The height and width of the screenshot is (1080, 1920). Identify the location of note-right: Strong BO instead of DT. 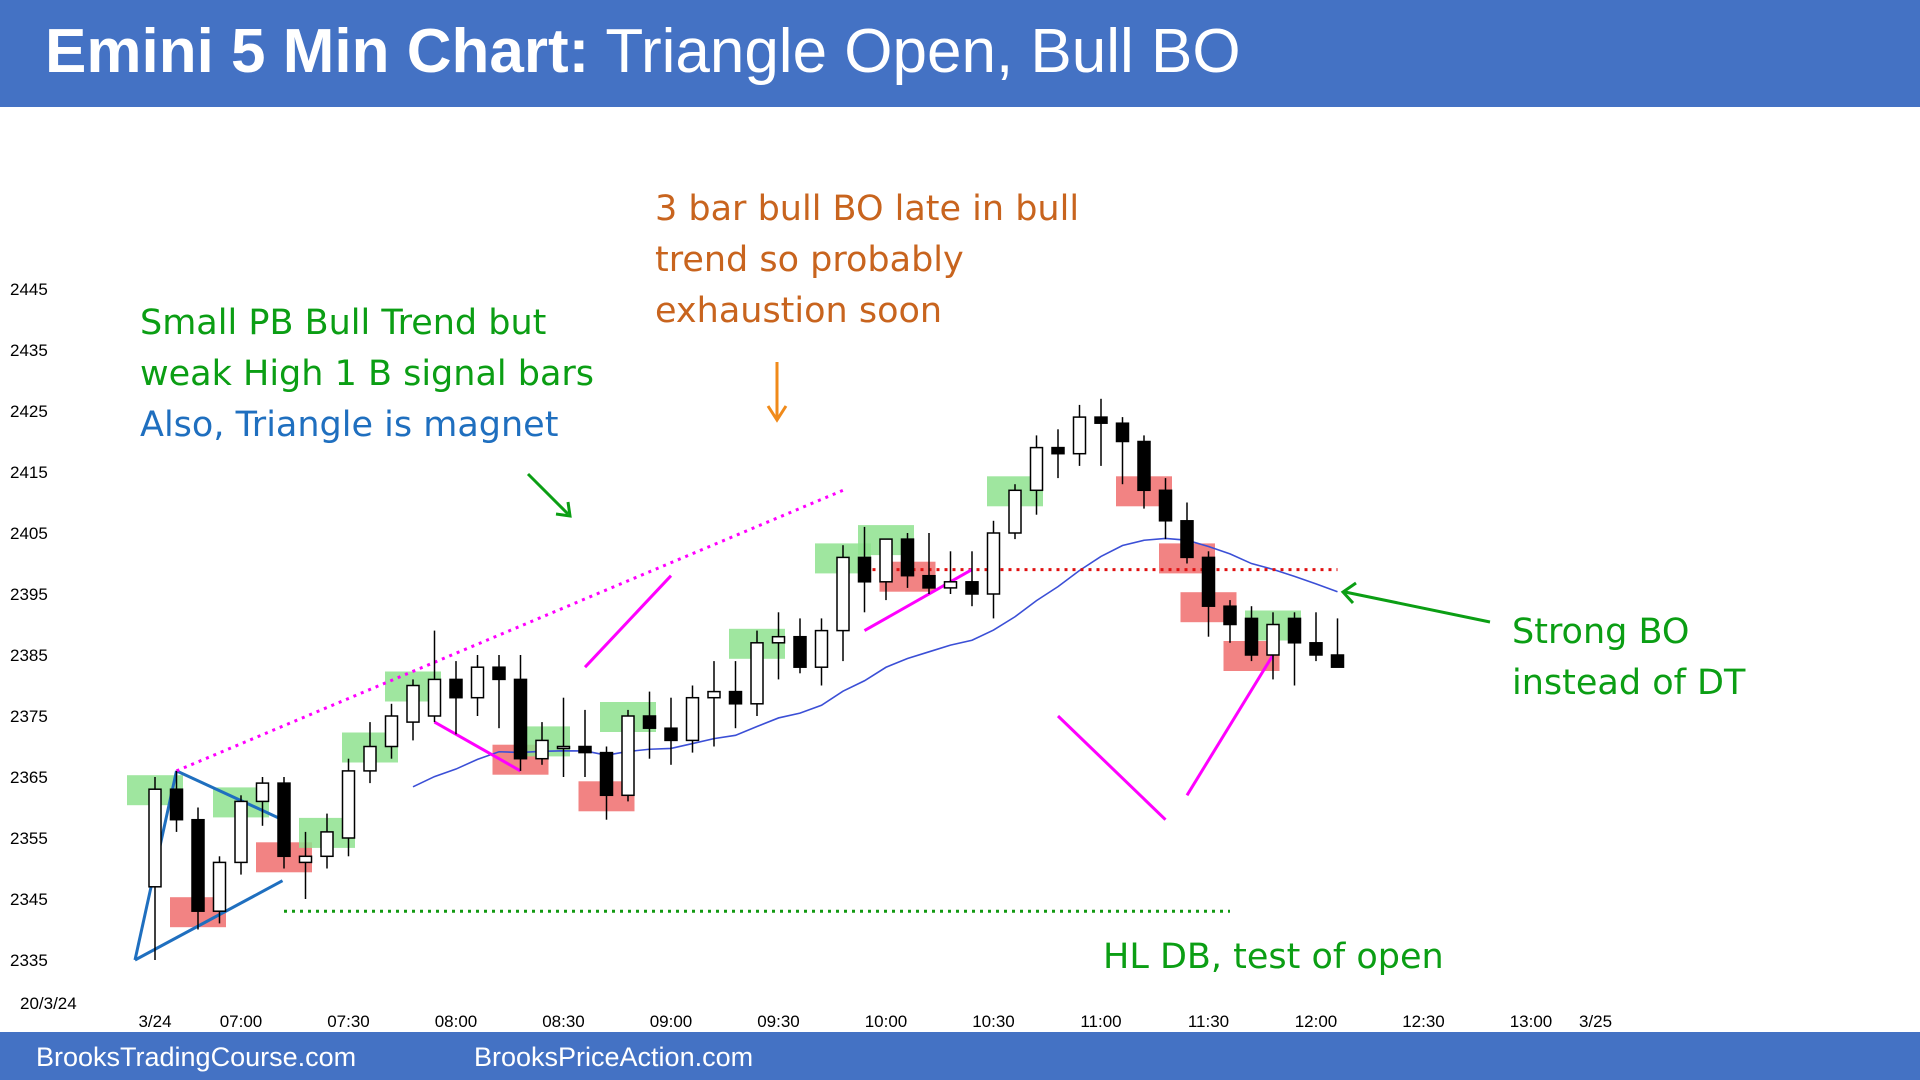
(1628, 658).